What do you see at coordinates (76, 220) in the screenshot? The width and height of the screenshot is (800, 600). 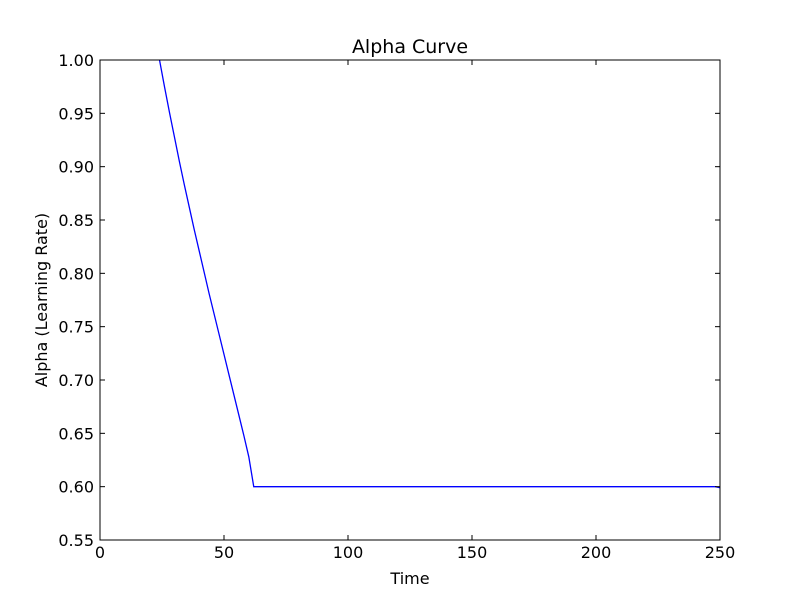 I see `y-tick-label: 0.85` at bounding box center [76, 220].